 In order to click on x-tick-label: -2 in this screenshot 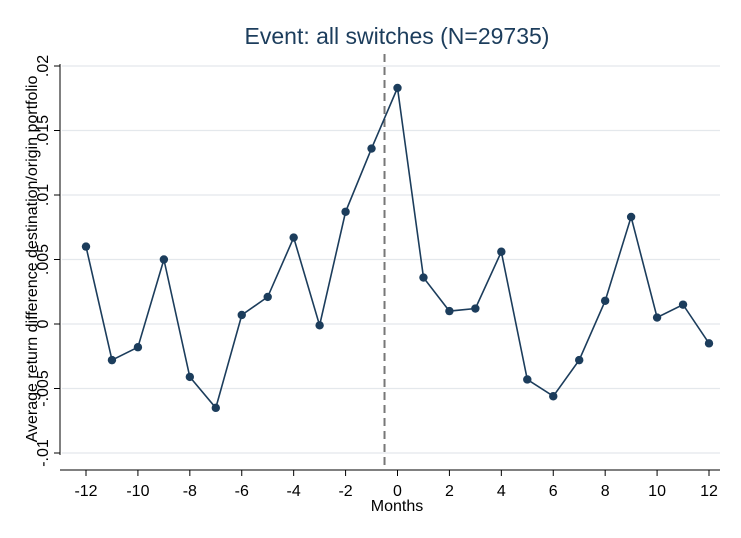, I will do `click(345, 491)`.